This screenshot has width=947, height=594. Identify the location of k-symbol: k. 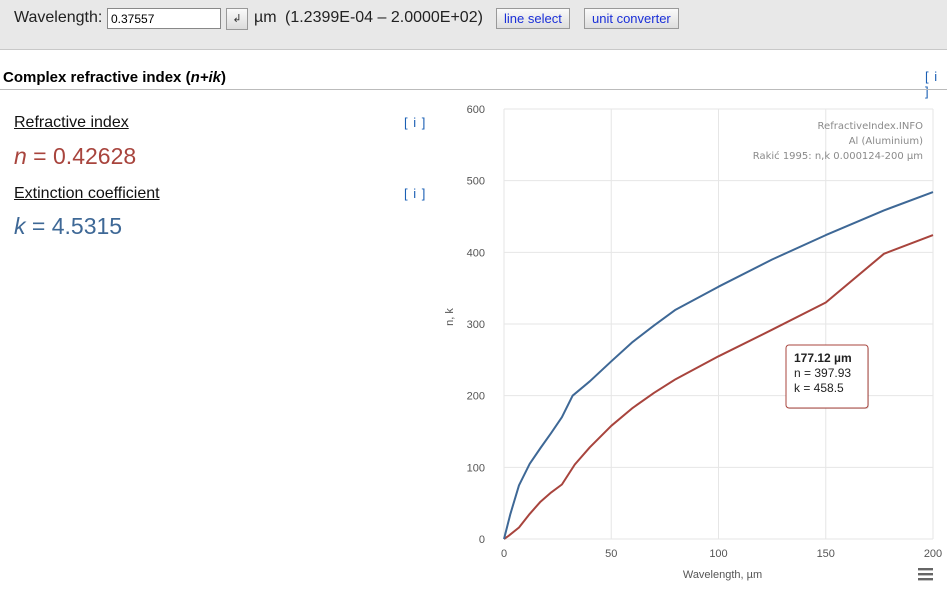
(20, 226).